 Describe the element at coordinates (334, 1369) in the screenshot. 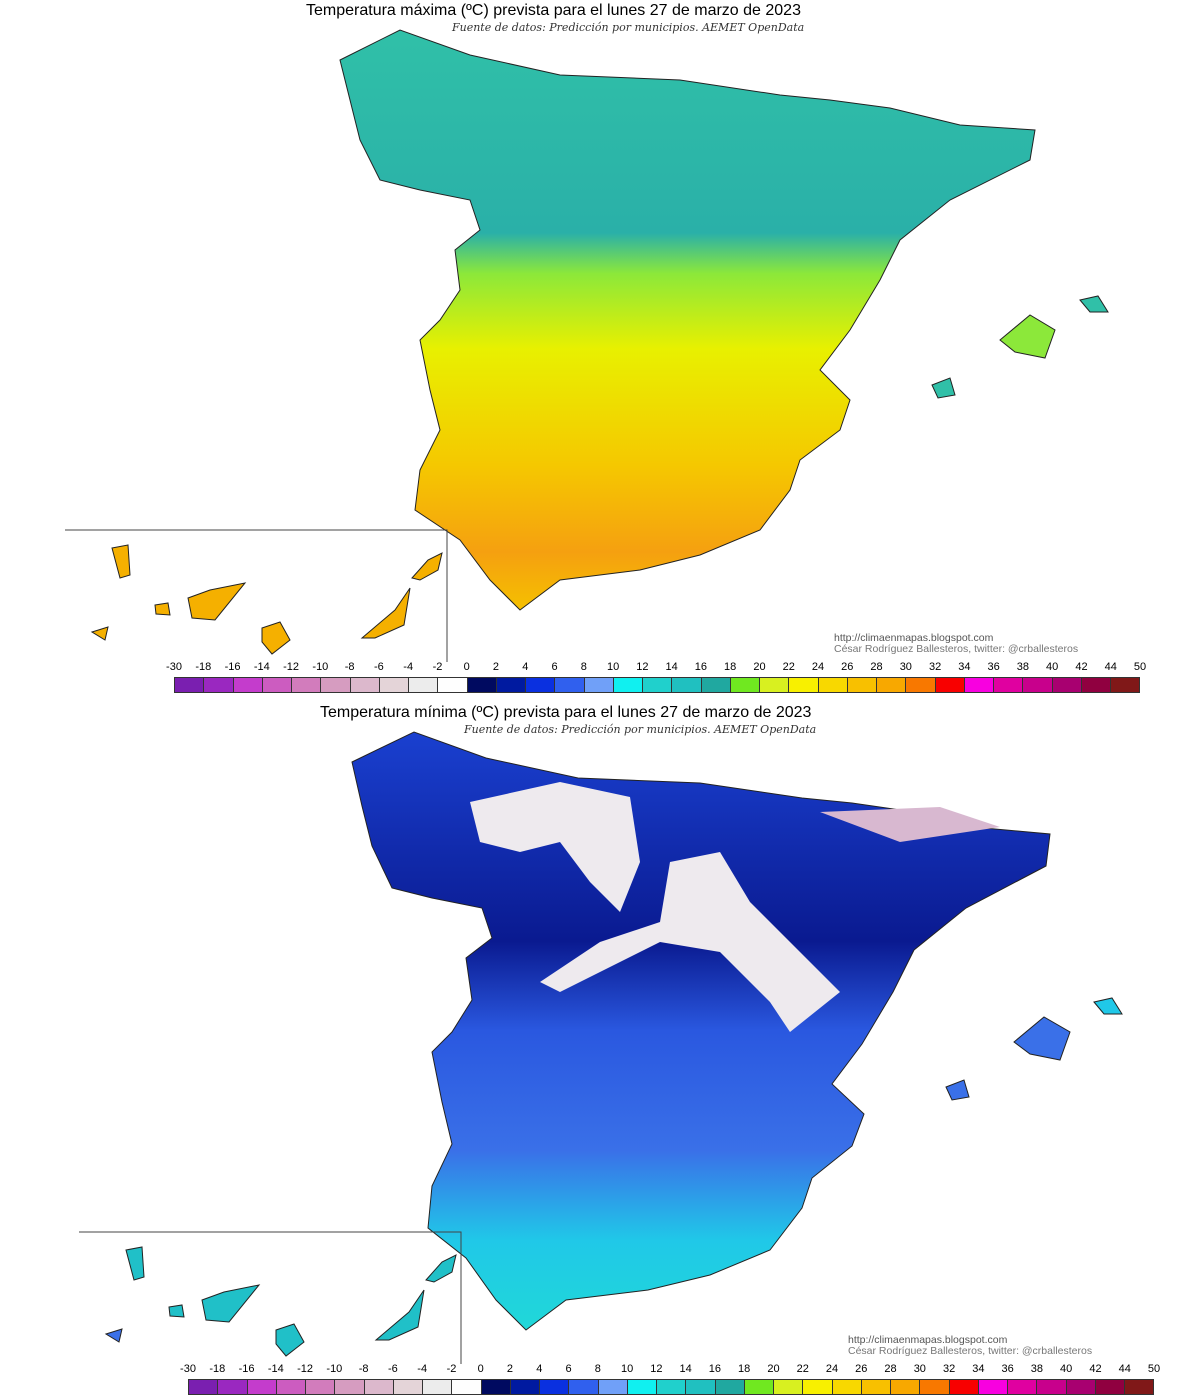

I see `legend-label: -10` at that location.